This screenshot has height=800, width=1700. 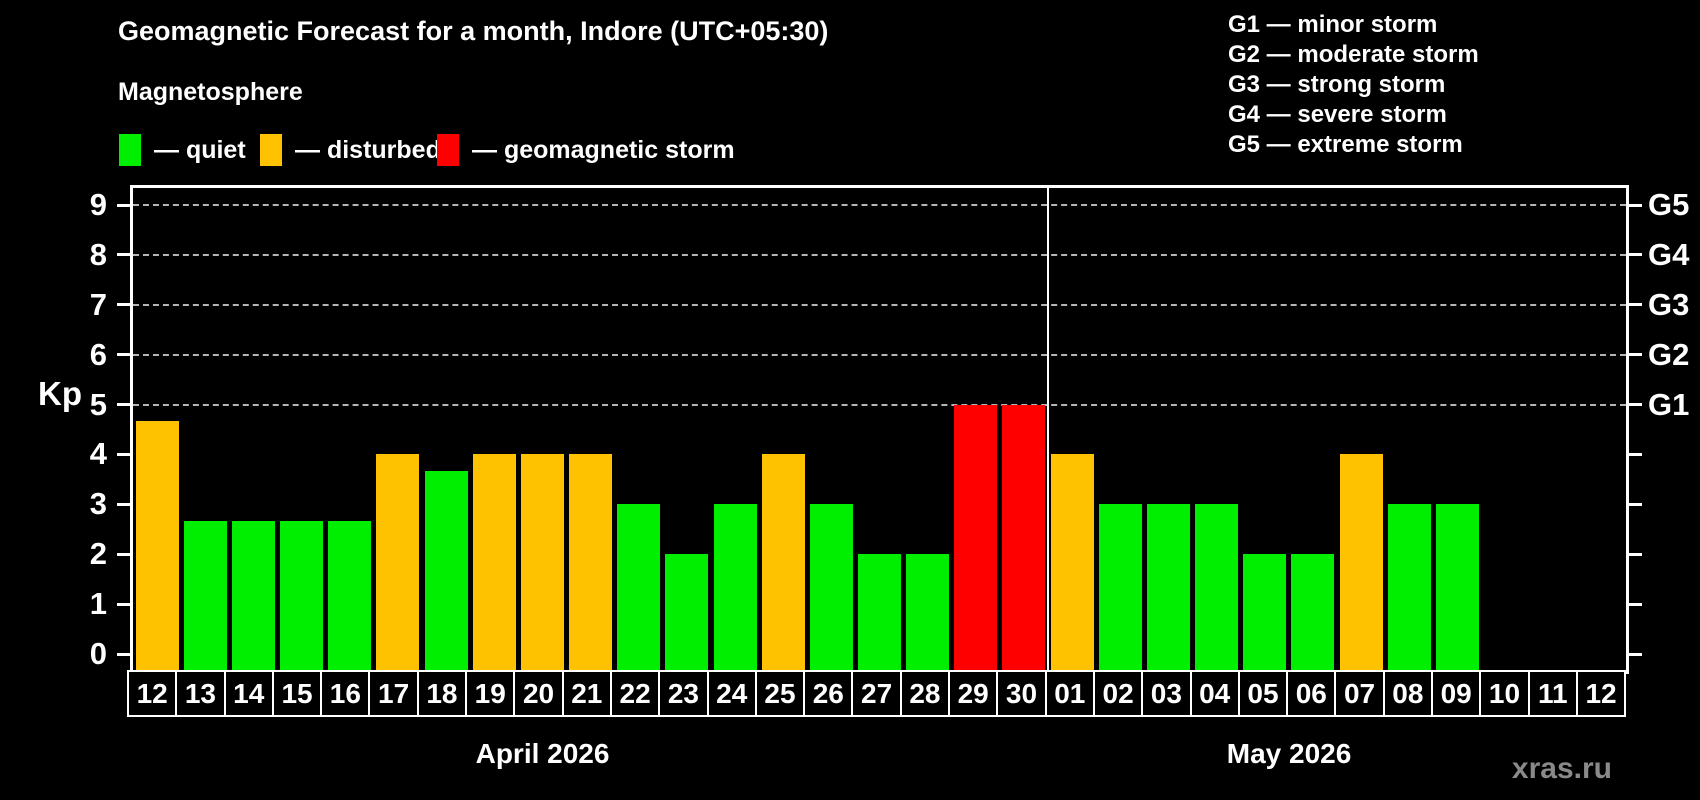 What do you see at coordinates (1503, 693) in the screenshot?
I see `day-label-cell: 10` at bounding box center [1503, 693].